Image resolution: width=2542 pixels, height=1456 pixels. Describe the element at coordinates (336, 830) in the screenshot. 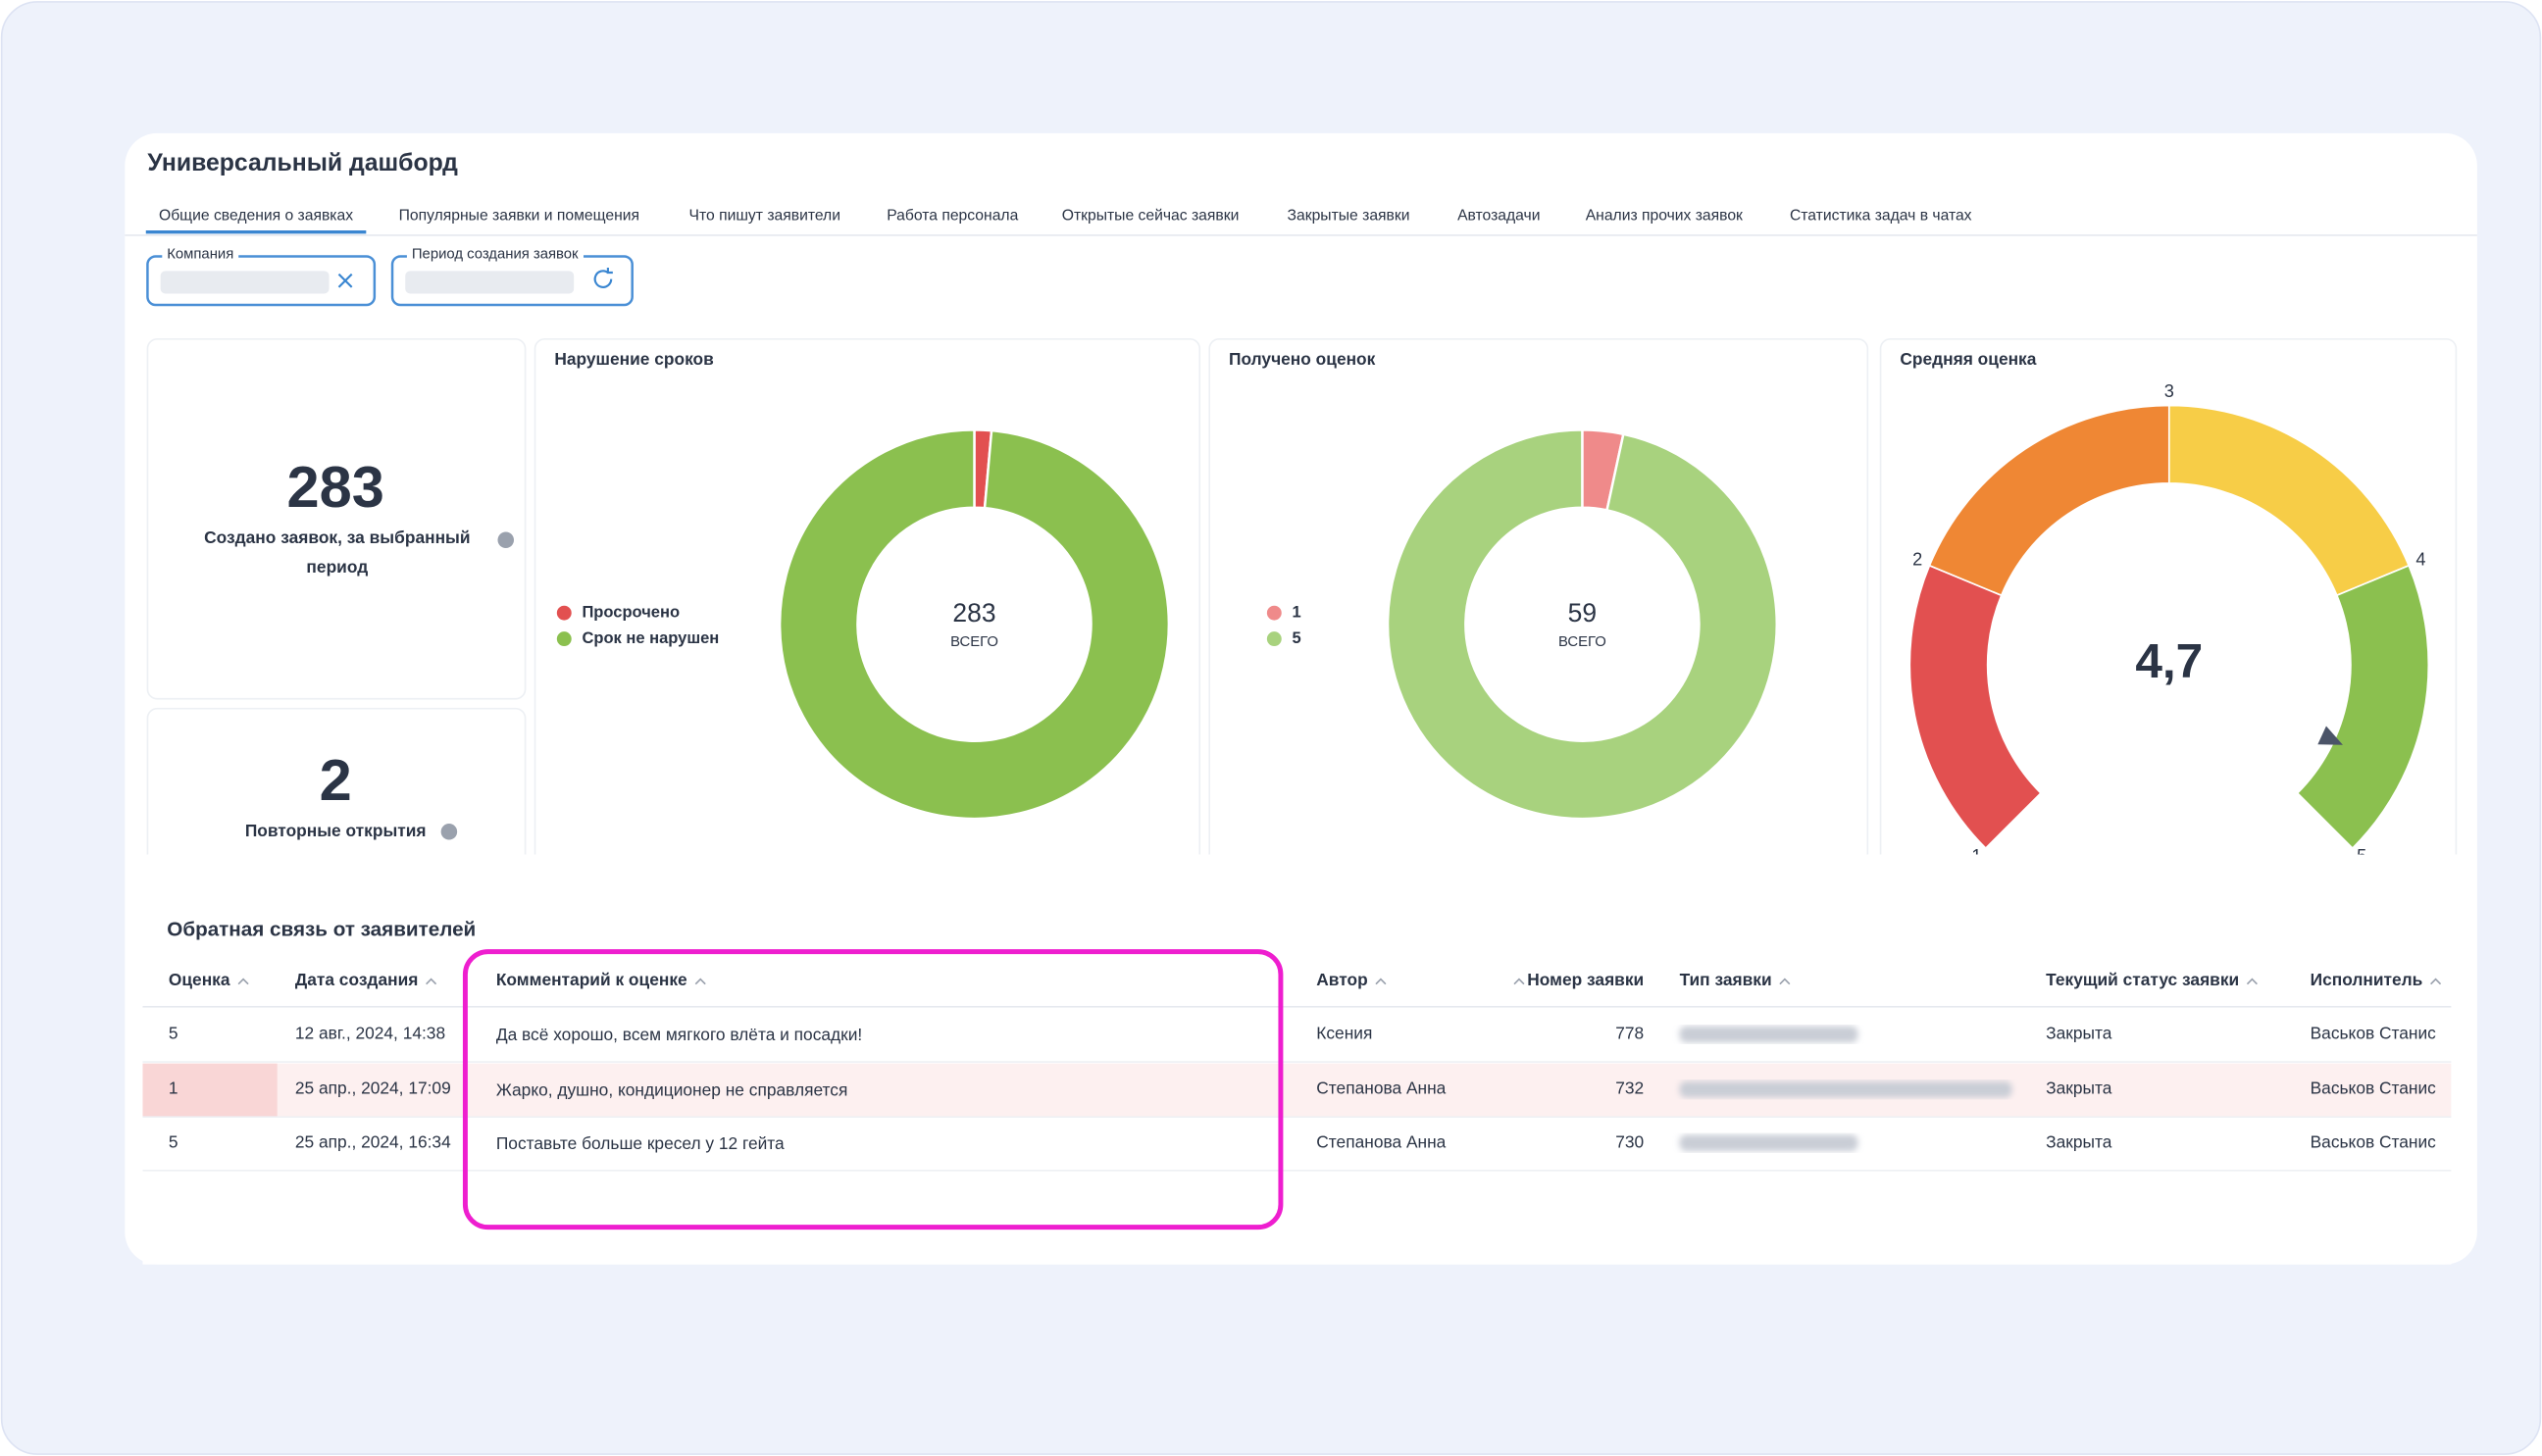

I see `kpi-label: Повторные открытия` at that location.